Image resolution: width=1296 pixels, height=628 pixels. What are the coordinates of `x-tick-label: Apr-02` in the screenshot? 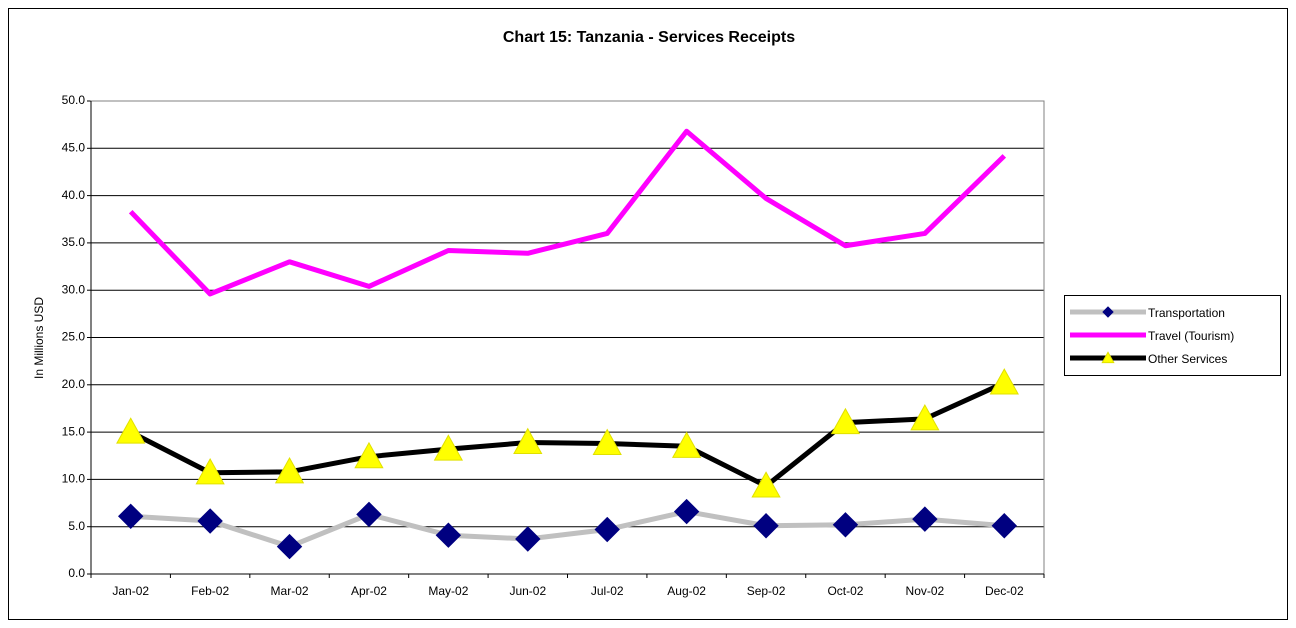 It's located at (369, 591).